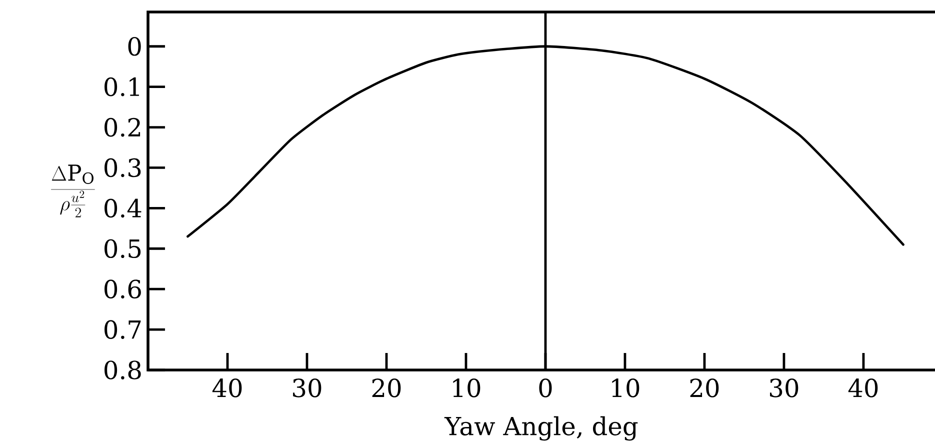 Image resolution: width=935 pixels, height=443 pixels. Describe the element at coordinates (545, 388) in the screenshot. I see `x-tick-label: 0` at that location.